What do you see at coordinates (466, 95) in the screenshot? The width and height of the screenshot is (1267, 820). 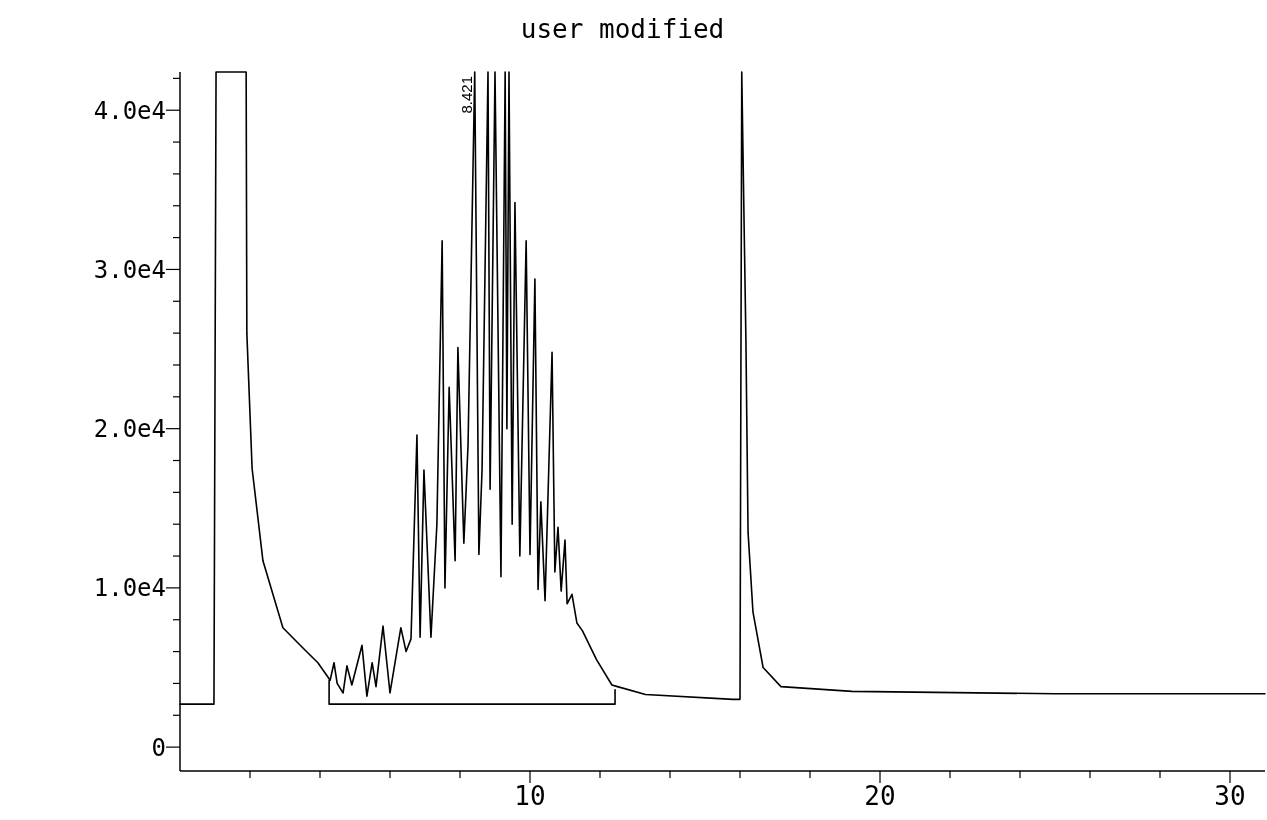 I see `annotation: 8.421` at bounding box center [466, 95].